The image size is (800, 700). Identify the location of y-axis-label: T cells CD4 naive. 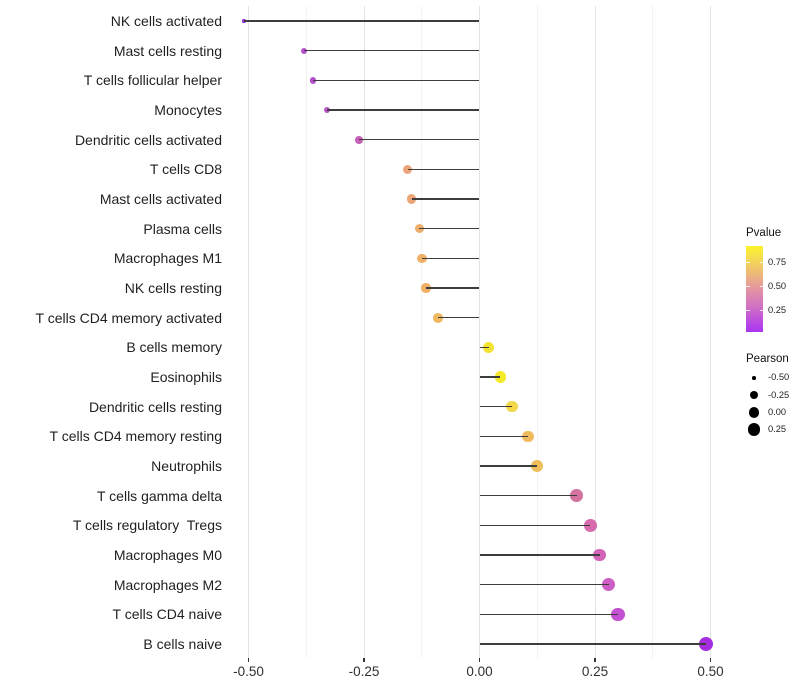
(167, 614).